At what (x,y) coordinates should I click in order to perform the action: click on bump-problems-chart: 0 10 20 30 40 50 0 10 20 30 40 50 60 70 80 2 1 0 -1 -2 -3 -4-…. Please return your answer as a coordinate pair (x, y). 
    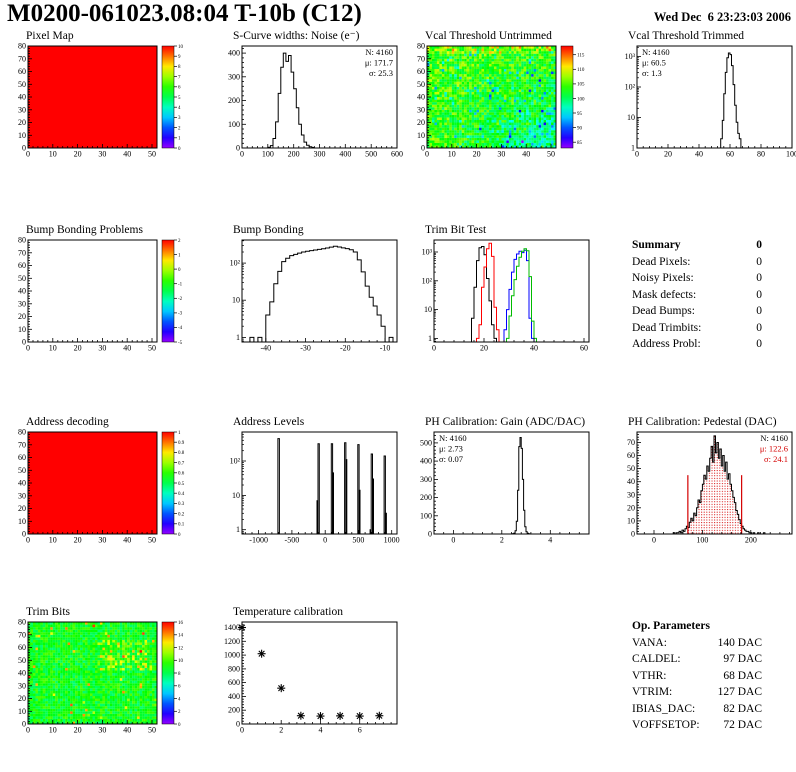
    Looking at the image, I should click on (101, 295).